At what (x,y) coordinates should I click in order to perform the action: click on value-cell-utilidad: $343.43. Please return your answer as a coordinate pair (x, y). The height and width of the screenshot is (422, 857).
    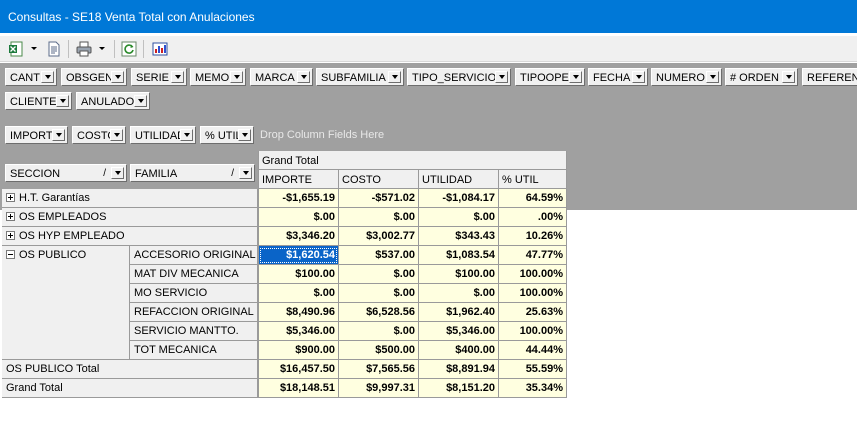
    Looking at the image, I should click on (459, 236).